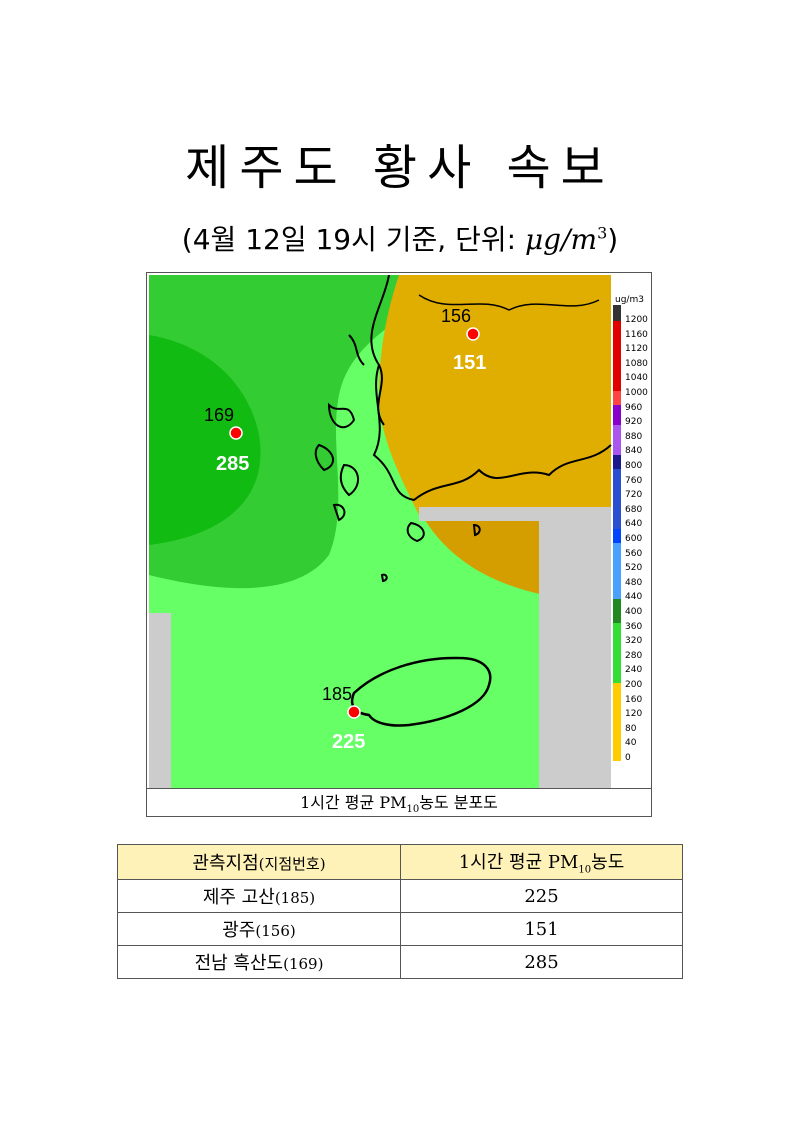 The height and width of the screenshot is (1132, 800). I want to click on western-islands, so click(336, 462).